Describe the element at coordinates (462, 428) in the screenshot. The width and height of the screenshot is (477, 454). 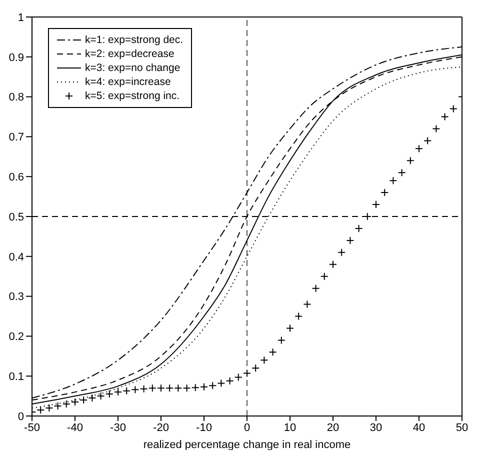
I see `x-tick-label: 50` at that location.